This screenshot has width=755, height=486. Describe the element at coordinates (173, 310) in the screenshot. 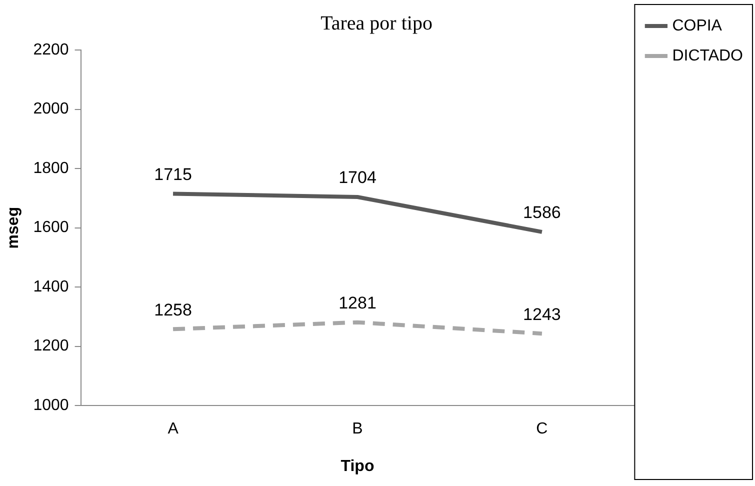

I see `data-label: 1258` at that location.